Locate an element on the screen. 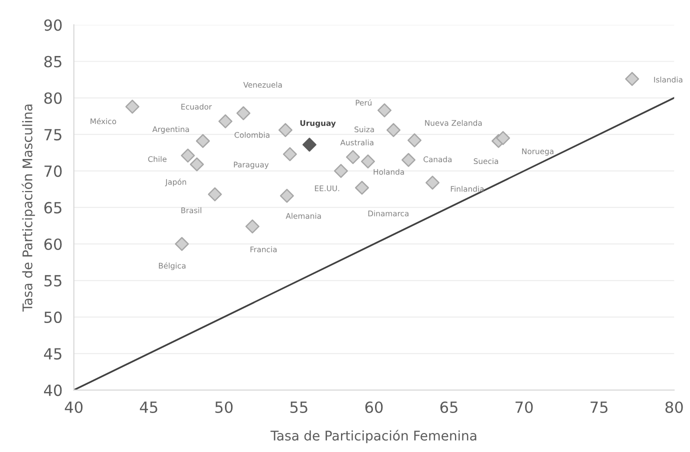  y-tick-label: 40 is located at coordinates (53, 390).